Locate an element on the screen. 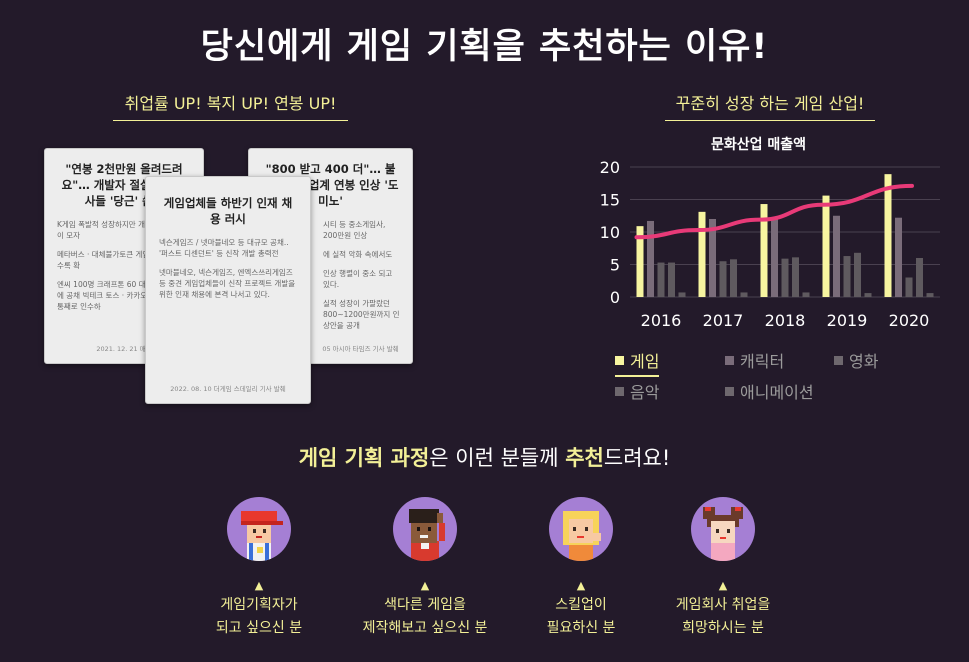 The height and width of the screenshot is (662, 969). persona-text-line: 필요하신 분 is located at coordinates (581, 628).